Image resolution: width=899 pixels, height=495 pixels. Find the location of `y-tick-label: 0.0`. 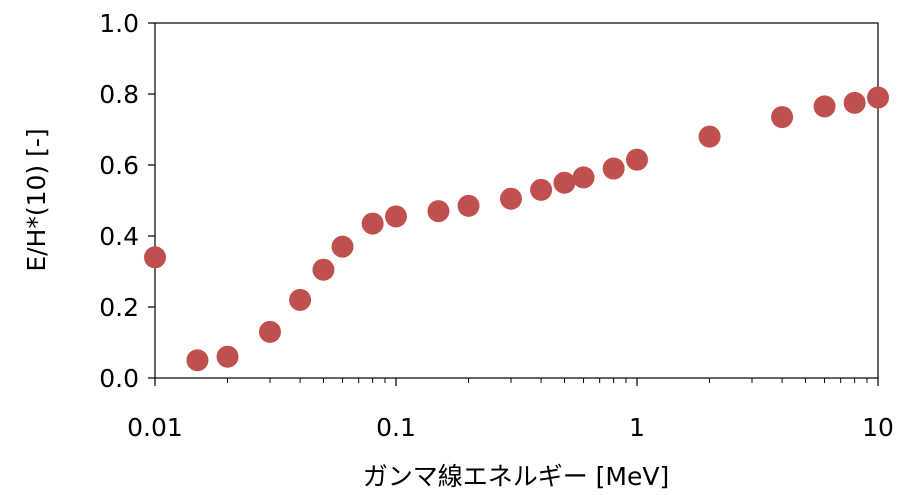

y-tick-label: 0.0 is located at coordinates (119, 378).